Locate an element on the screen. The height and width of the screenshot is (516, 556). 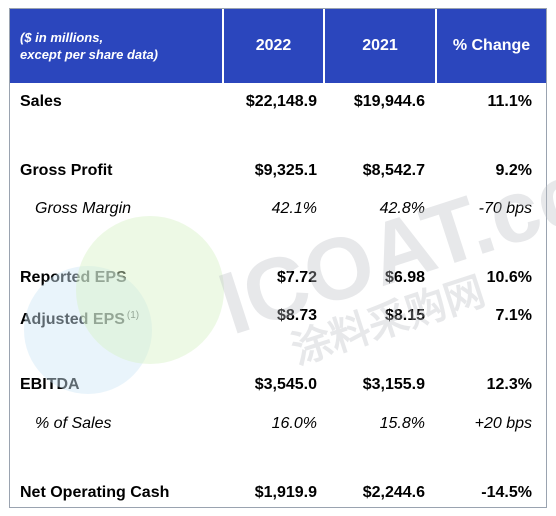
table-row-reported-eps: Reported EPS $7.72 $6.98 10.6% is located at coordinates (278, 278).